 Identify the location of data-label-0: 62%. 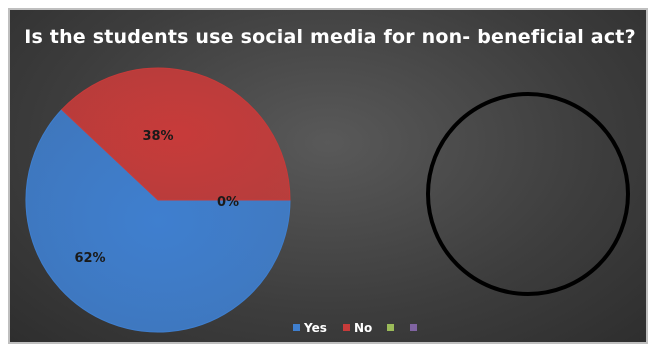
(89, 258).